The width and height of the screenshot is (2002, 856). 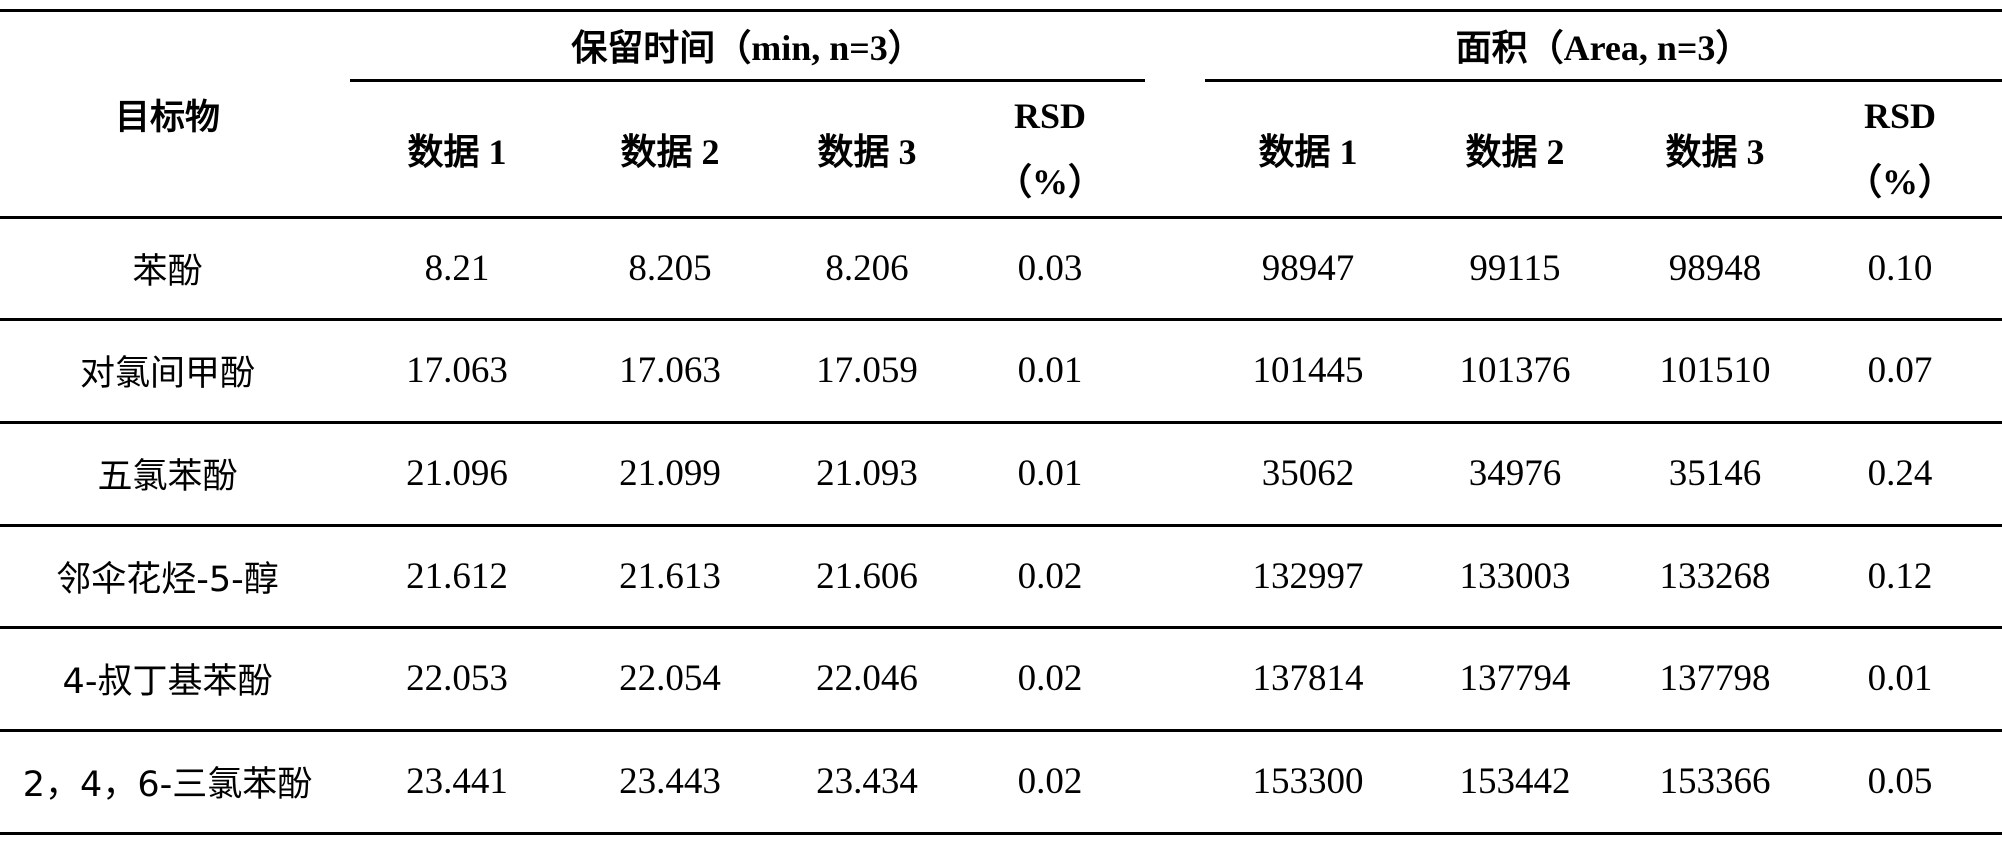 I want to click on cell-area-rsd: 0.24, so click(x=1900, y=473).